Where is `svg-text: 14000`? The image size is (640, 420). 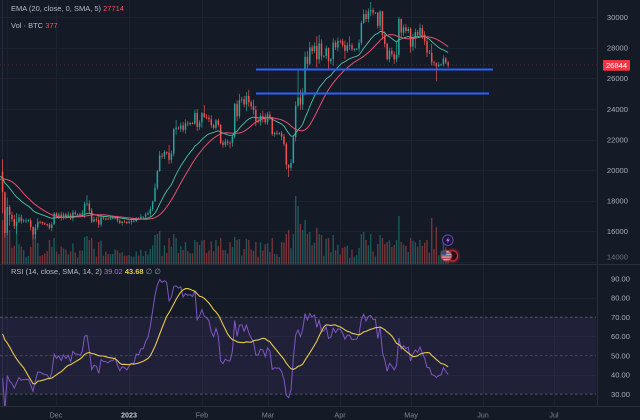
svg-text: 14000 is located at coordinates (617, 257).